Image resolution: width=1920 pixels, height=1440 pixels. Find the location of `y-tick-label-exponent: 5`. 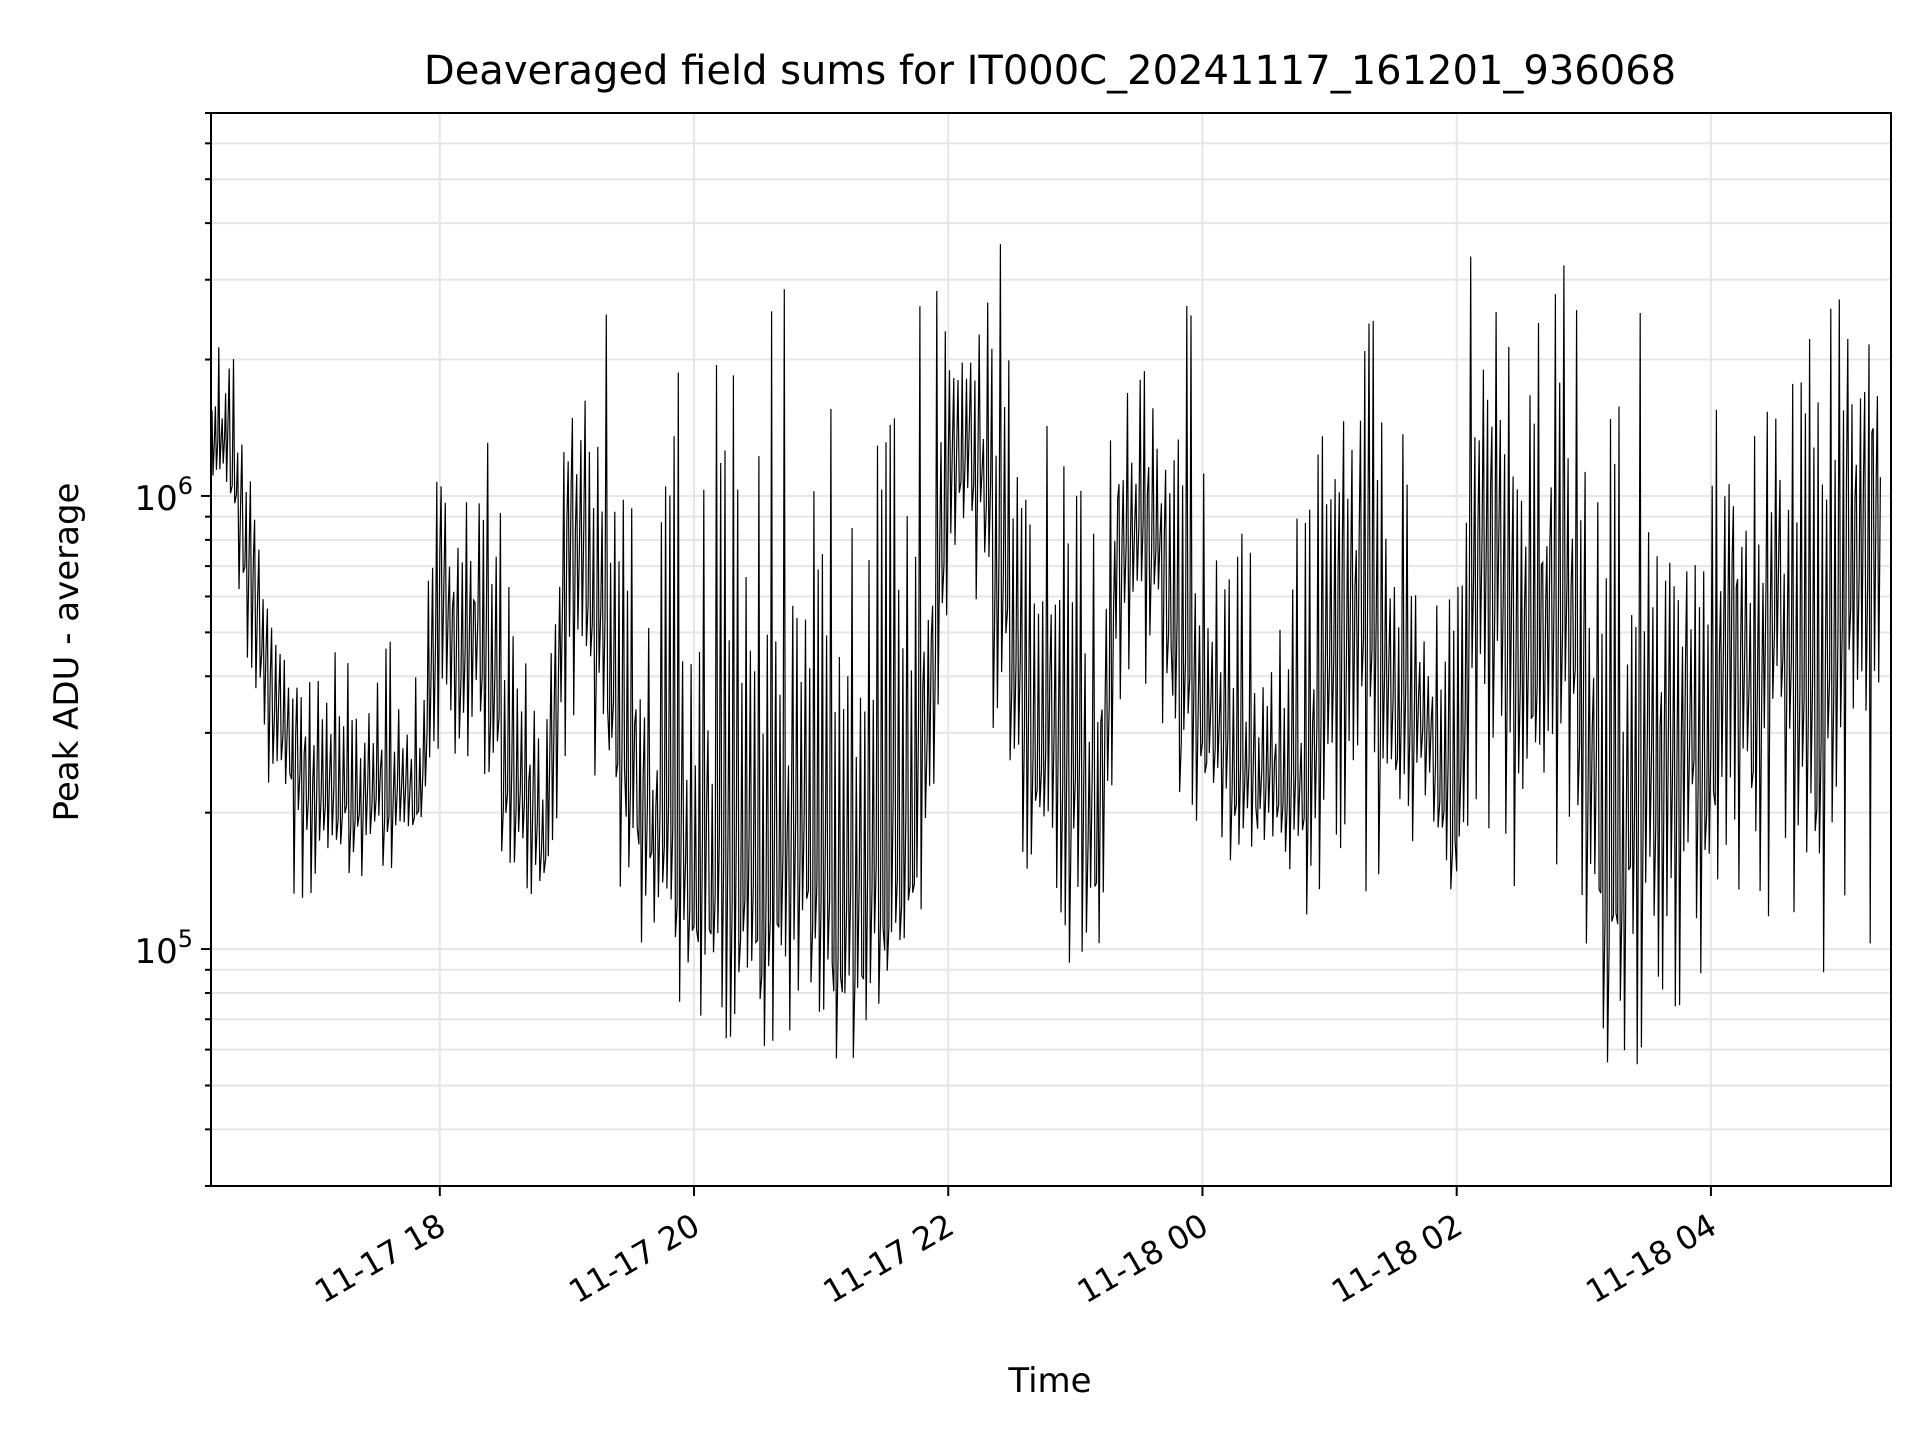

y-tick-label-exponent: 5 is located at coordinates (185, 939).